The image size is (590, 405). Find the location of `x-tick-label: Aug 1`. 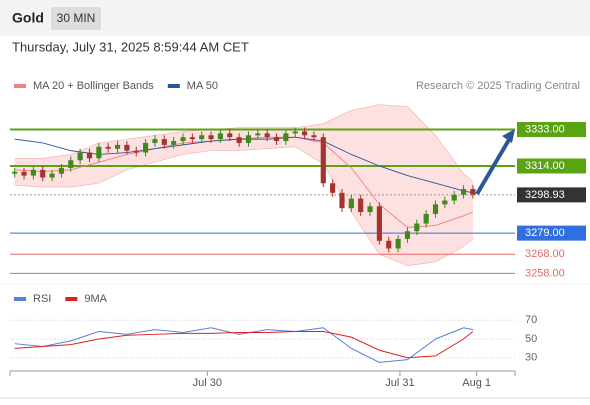

x-tick-label: Aug 1 is located at coordinates (476, 383).